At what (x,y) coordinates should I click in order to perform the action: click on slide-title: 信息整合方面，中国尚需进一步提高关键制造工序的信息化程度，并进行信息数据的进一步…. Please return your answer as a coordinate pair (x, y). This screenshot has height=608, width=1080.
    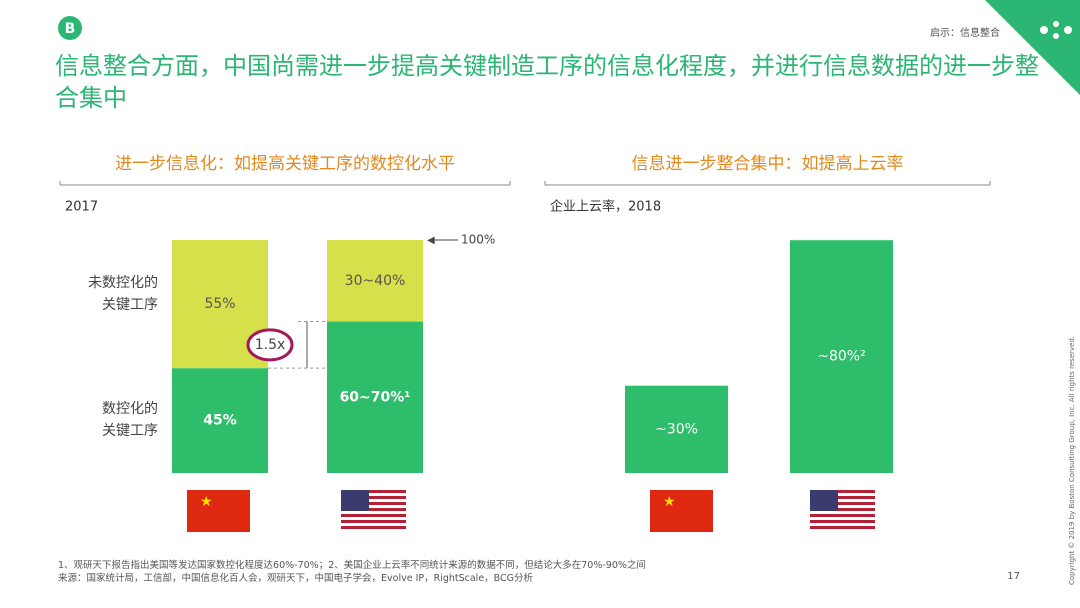
    Looking at the image, I should click on (547, 82).